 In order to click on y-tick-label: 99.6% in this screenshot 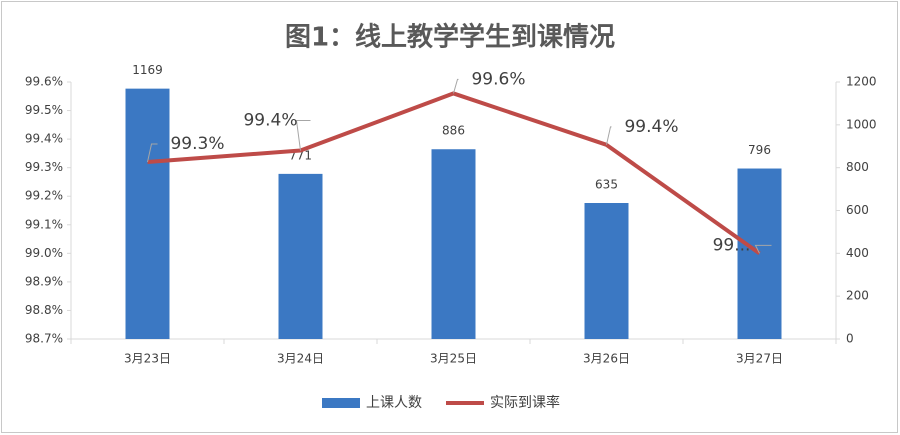, I will do `click(44, 82)`.